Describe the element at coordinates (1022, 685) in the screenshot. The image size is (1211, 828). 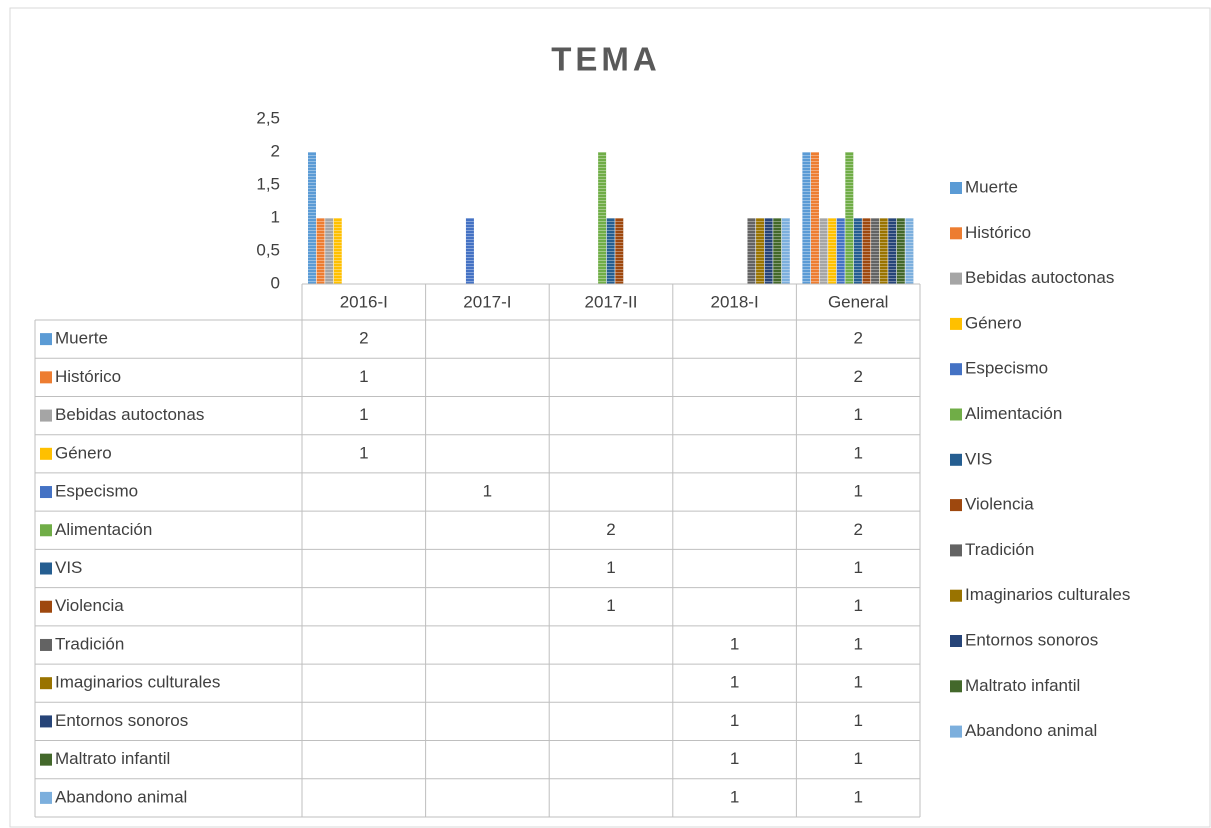
I see `legend-label: Maltrato infantil` at that location.